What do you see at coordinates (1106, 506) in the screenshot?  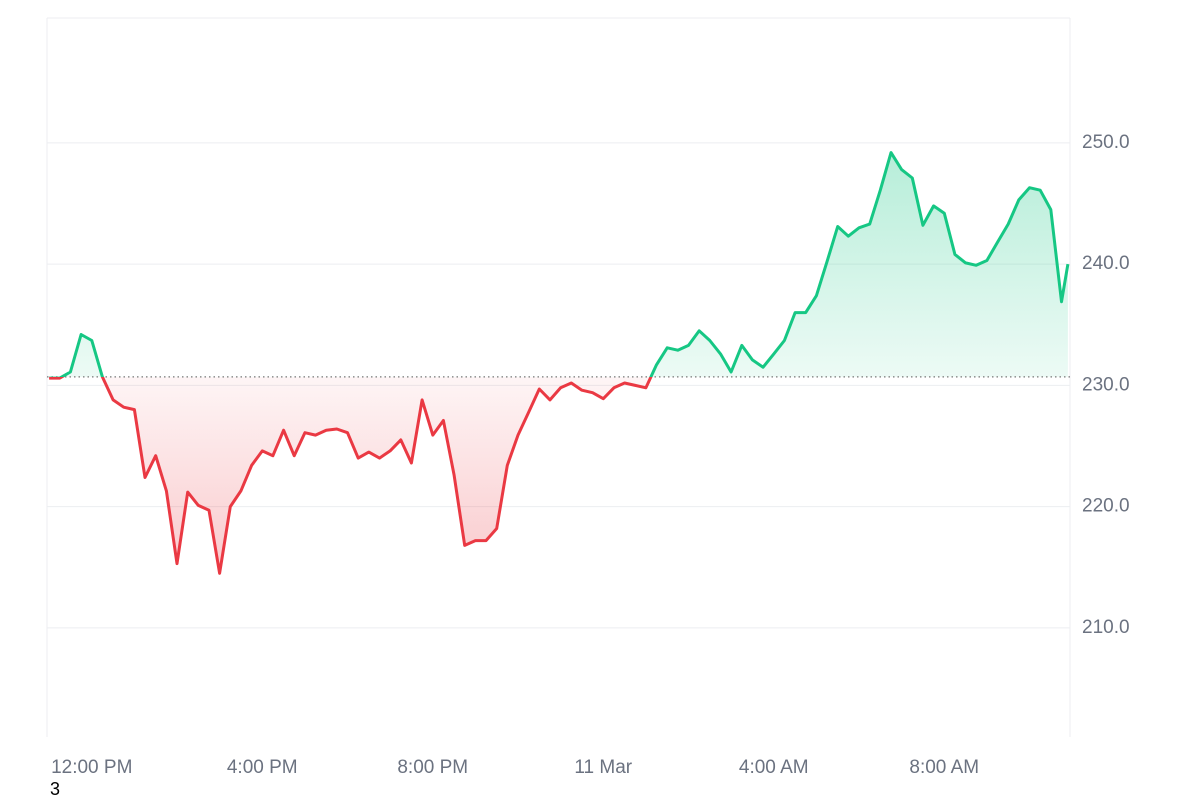 I see `y-tick-label: 220.0` at bounding box center [1106, 506].